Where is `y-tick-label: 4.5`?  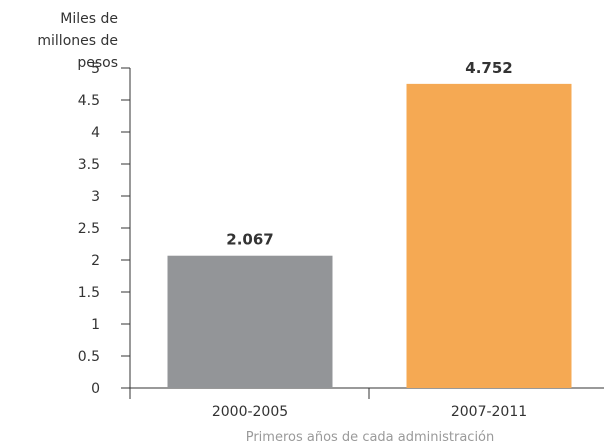 y-tick-label: 4.5 is located at coordinates (89, 101).